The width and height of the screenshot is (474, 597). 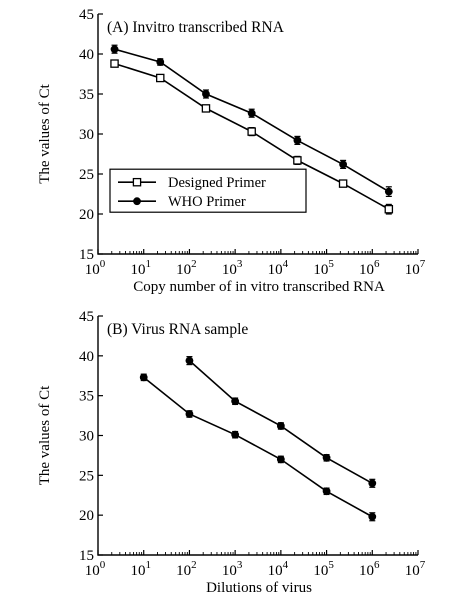 What do you see at coordinates (415, 569) in the screenshot?
I see `panel-b-xtick-label: 10⁷` at bounding box center [415, 569].